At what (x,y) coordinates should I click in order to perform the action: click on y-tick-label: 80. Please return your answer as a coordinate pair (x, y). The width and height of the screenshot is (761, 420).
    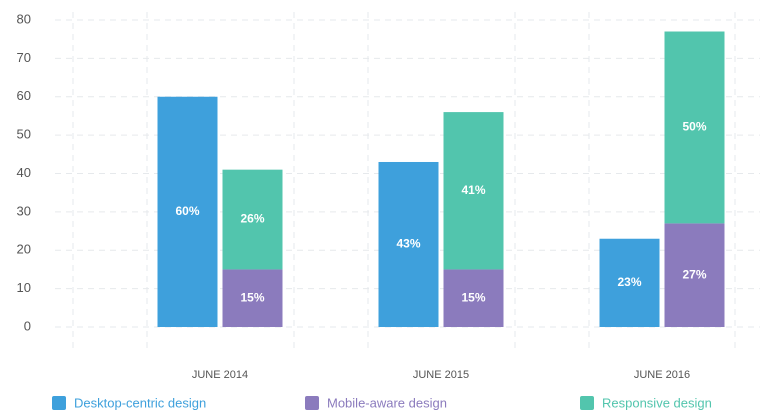
    Looking at the image, I should click on (24, 18).